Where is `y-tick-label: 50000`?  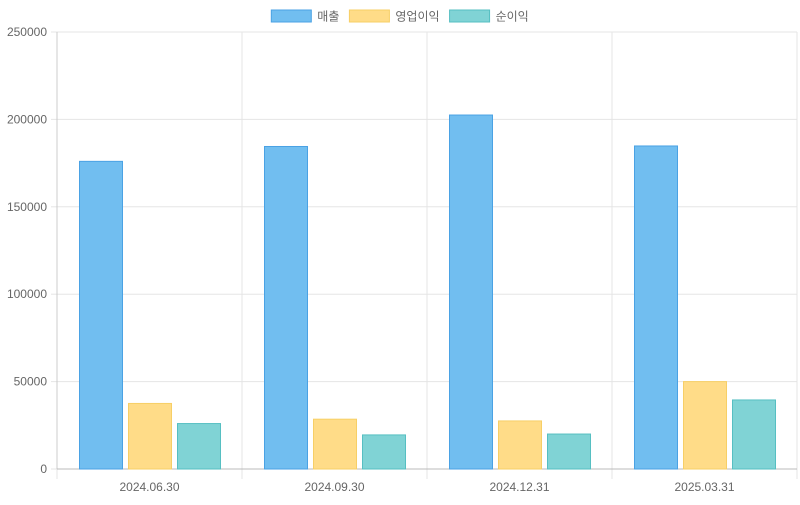 y-tick-label: 50000 is located at coordinates (31, 382).